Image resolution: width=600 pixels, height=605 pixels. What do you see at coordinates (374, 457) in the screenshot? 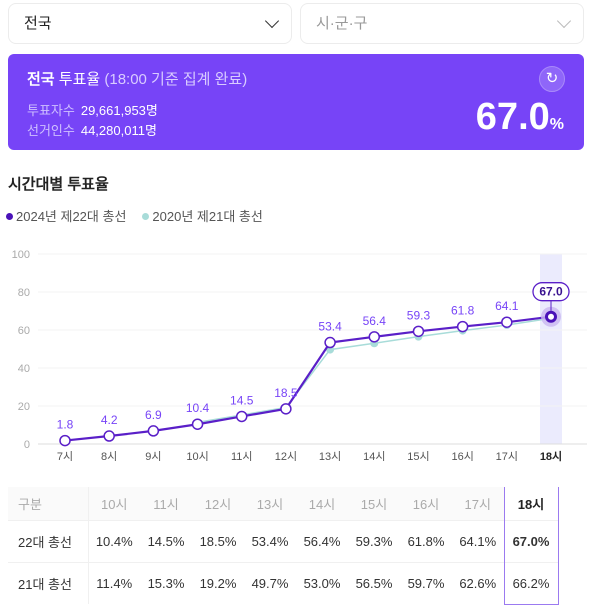
I see `x-tick-label: 14시` at bounding box center [374, 457].